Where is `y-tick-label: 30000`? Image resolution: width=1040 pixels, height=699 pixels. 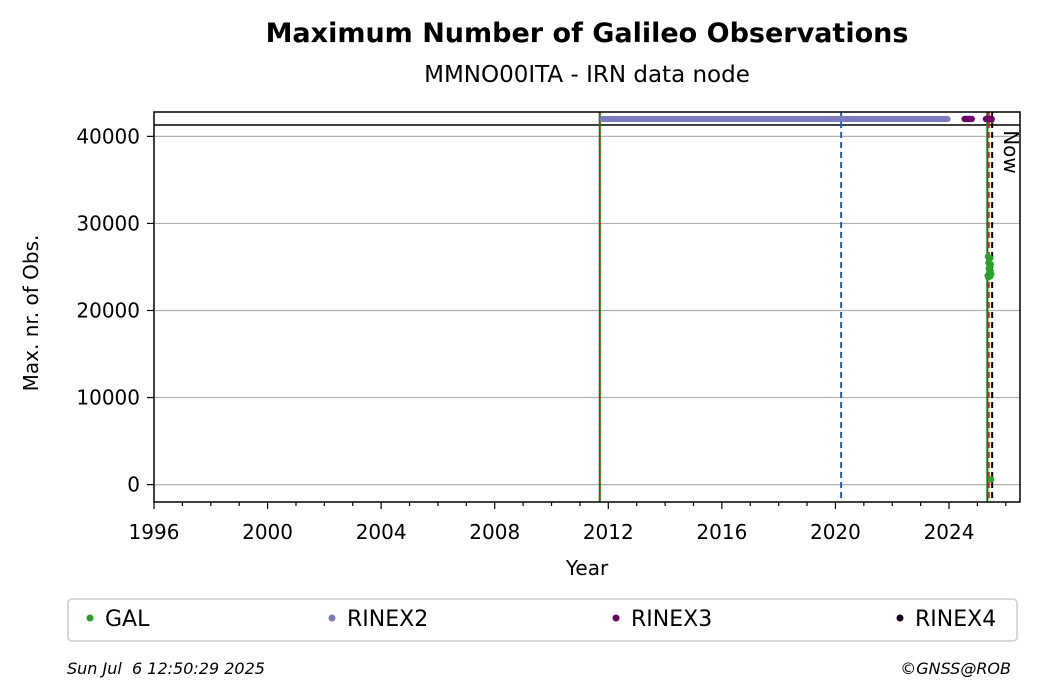 y-tick-label: 30000 is located at coordinates (108, 223).